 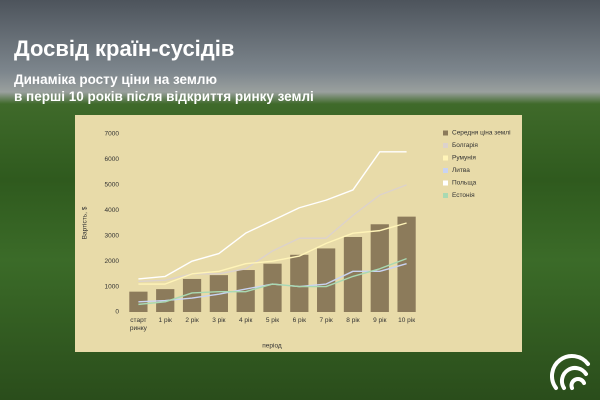 What do you see at coordinates (165, 320) in the screenshot?
I see `x-tick-label: 1 рік` at bounding box center [165, 320].